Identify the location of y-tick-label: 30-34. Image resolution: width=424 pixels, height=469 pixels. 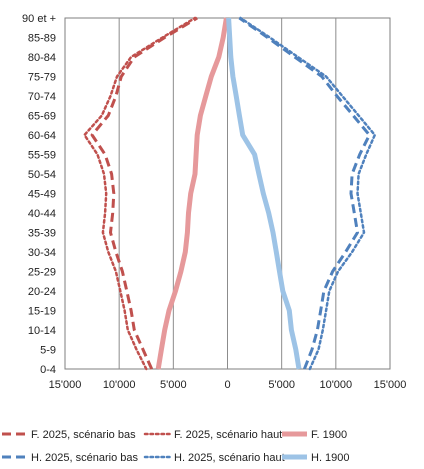
(42, 253).